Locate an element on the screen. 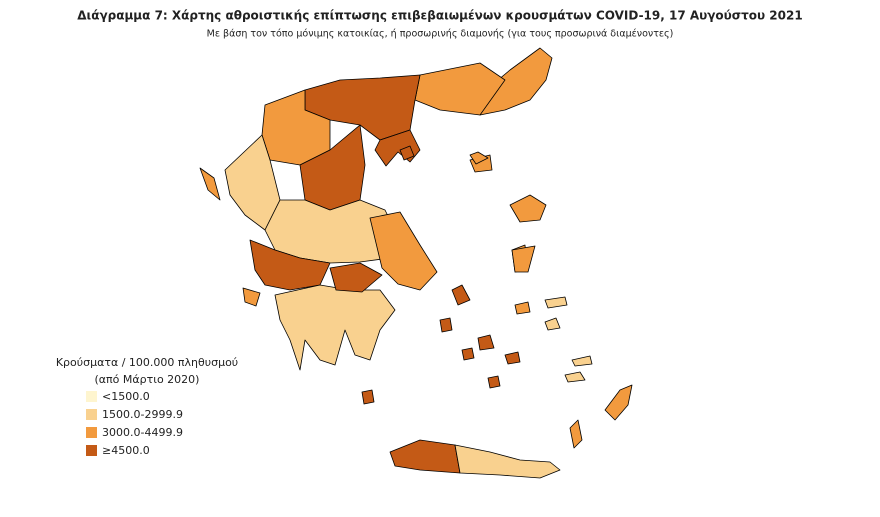  legend-label: ≥4500.0 is located at coordinates (126, 450).